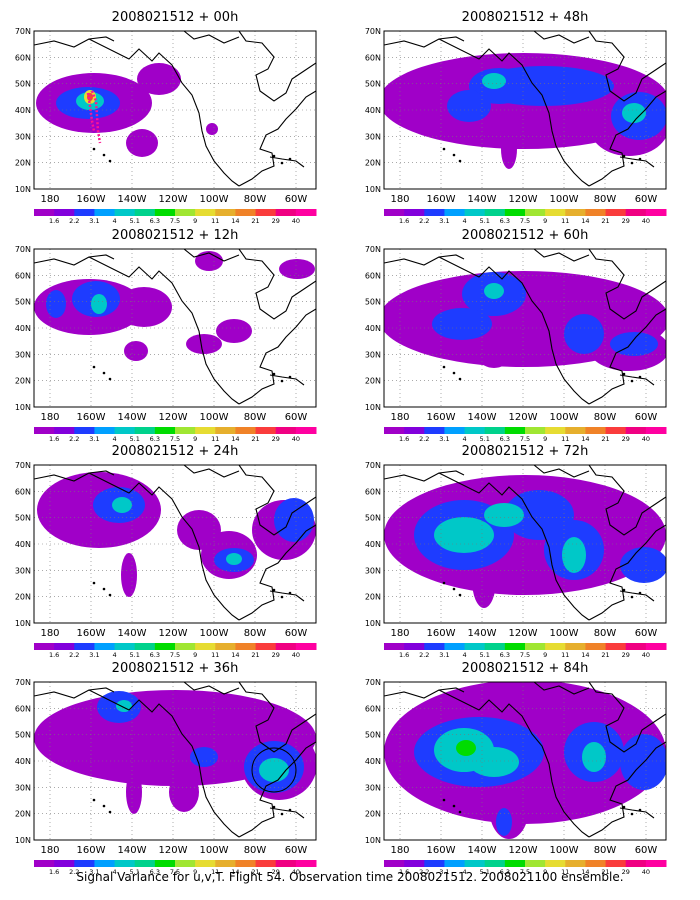 Image resolution: width=700 pixels, height=900 pixels. What do you see at coordinates (373, 708) in the screenshot?
I see `lat-label: 60N` at bounding box center [373, 708].